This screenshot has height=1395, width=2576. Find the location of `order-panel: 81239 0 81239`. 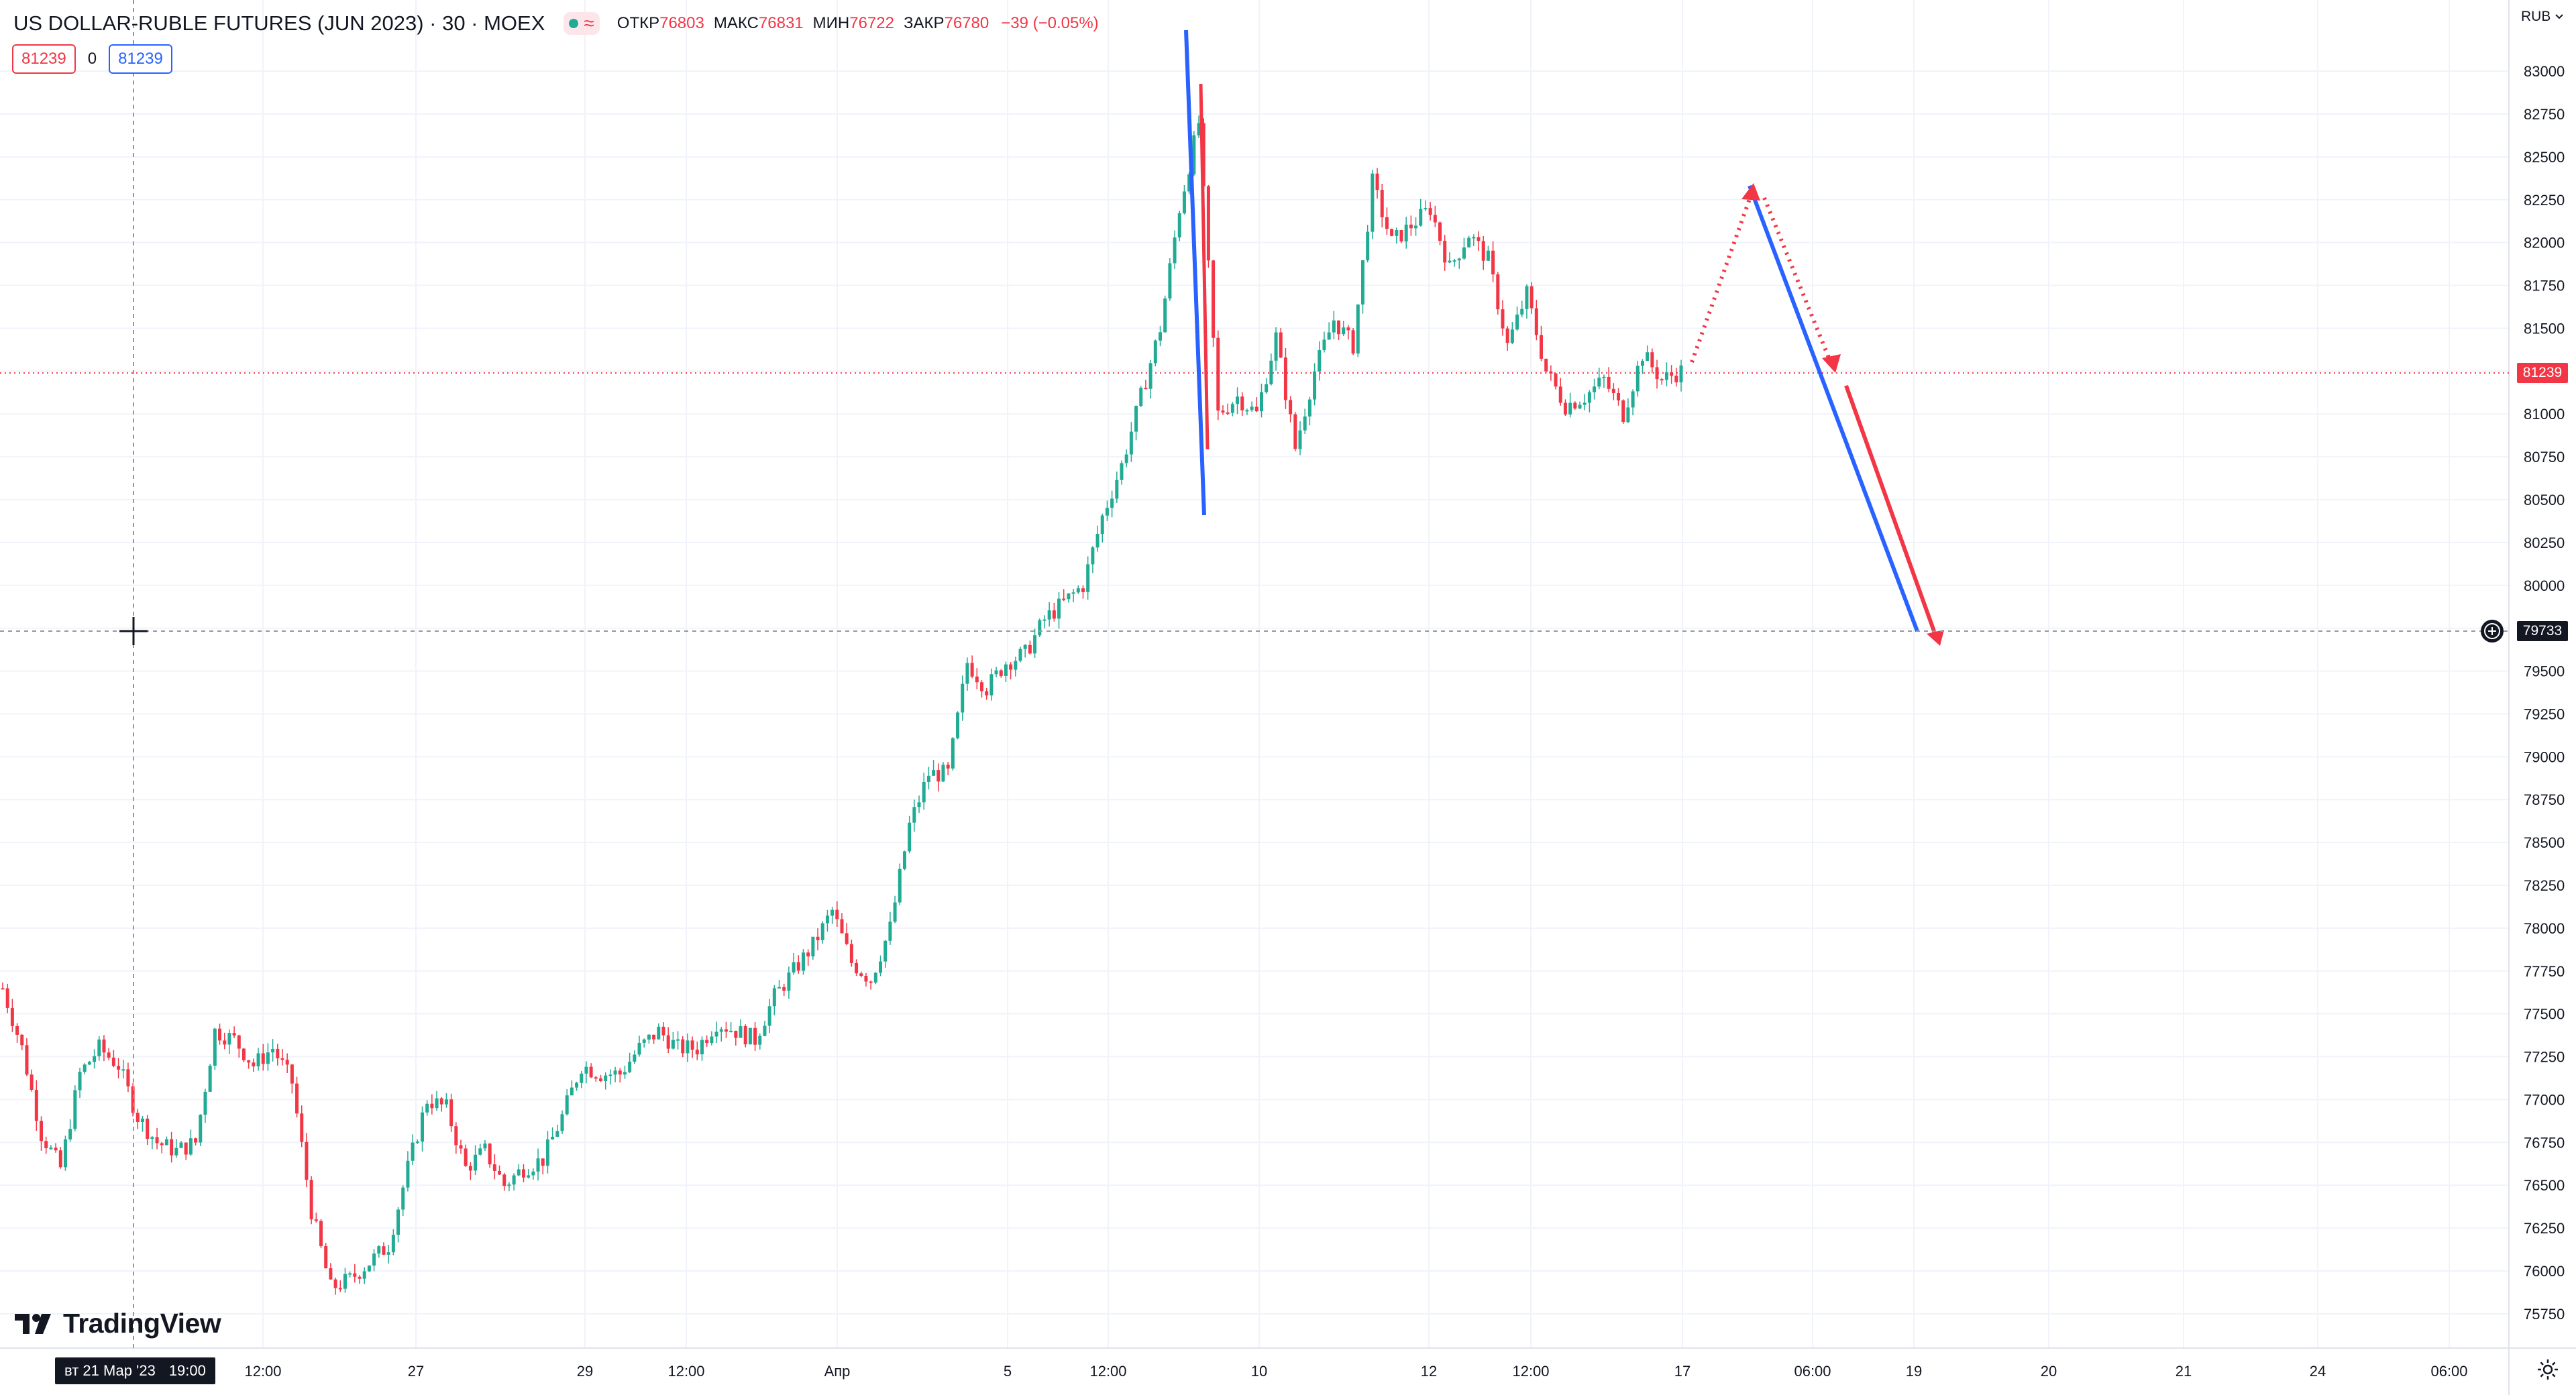

order-panel: 81239 0 81239 is located at coordinates (92, 59).